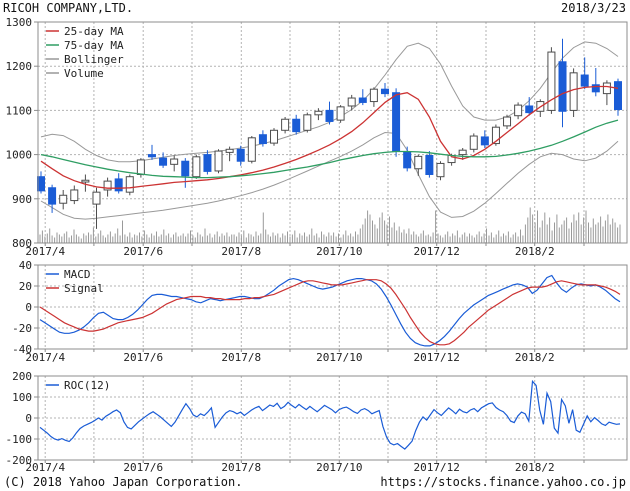 This screenshot has height=491, width=630. What do you see at coordinates (330, 414) in the screenshot?
I see `roc12-line` at bounding box center [330, 414].